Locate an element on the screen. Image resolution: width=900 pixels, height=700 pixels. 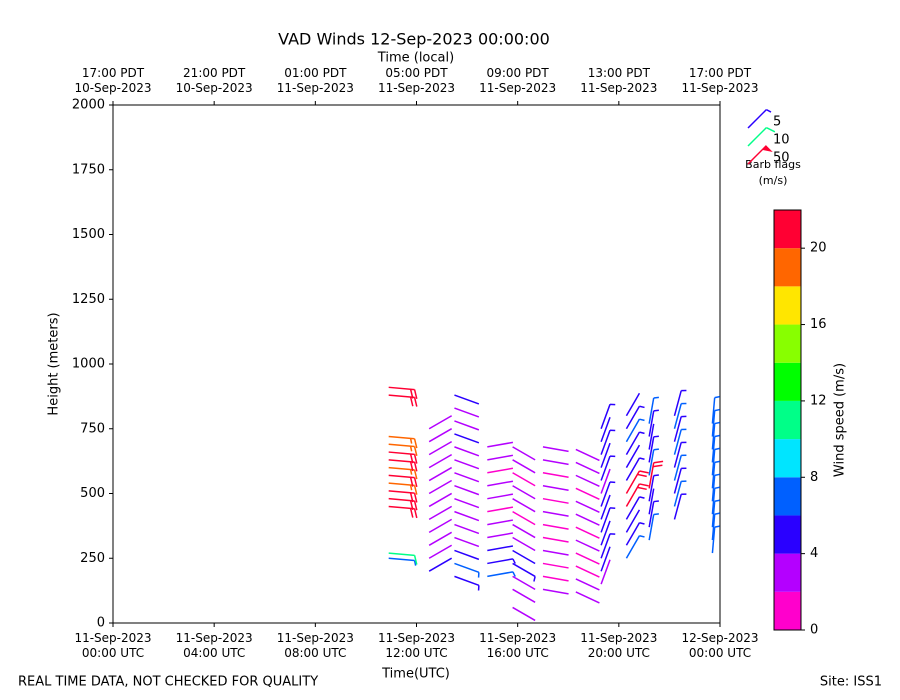
colorbar-segment is located at coordinates (787, 381).